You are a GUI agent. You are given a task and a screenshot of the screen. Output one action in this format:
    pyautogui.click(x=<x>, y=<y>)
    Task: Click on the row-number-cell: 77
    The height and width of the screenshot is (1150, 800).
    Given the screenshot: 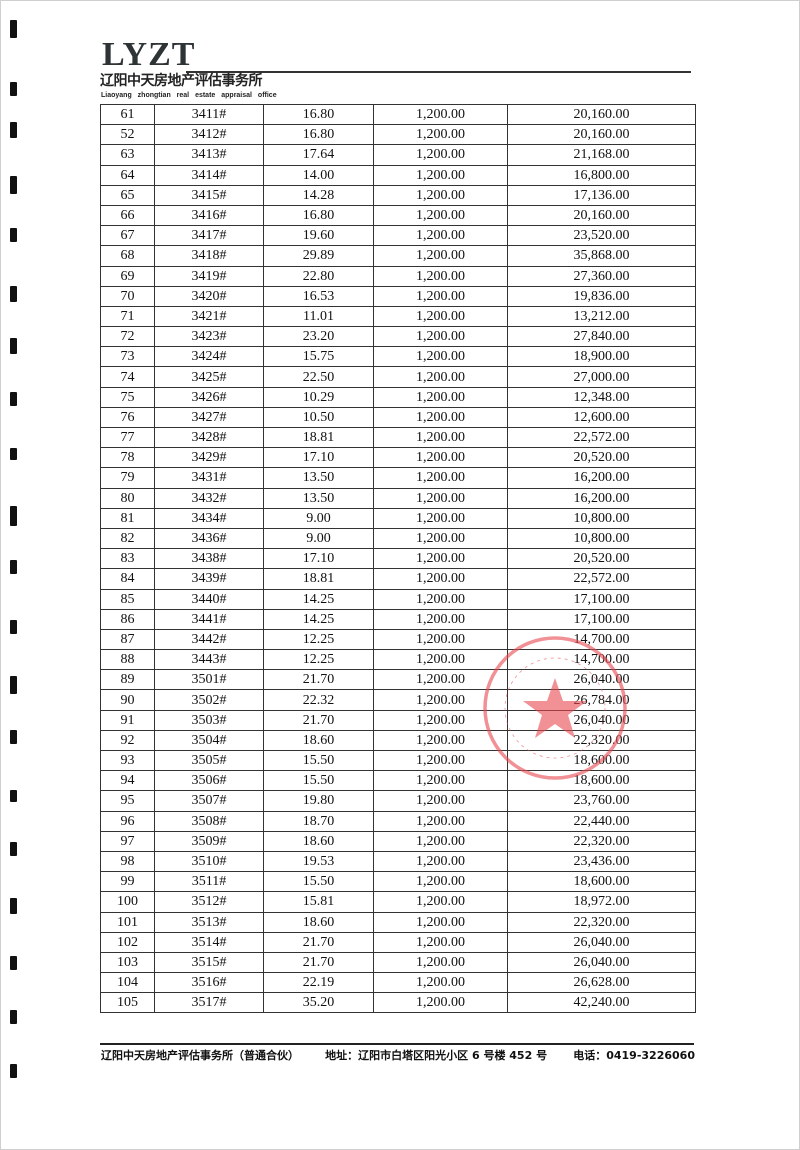 What is the action you would take?
    pyautogui.click(x=127, y=437)
    